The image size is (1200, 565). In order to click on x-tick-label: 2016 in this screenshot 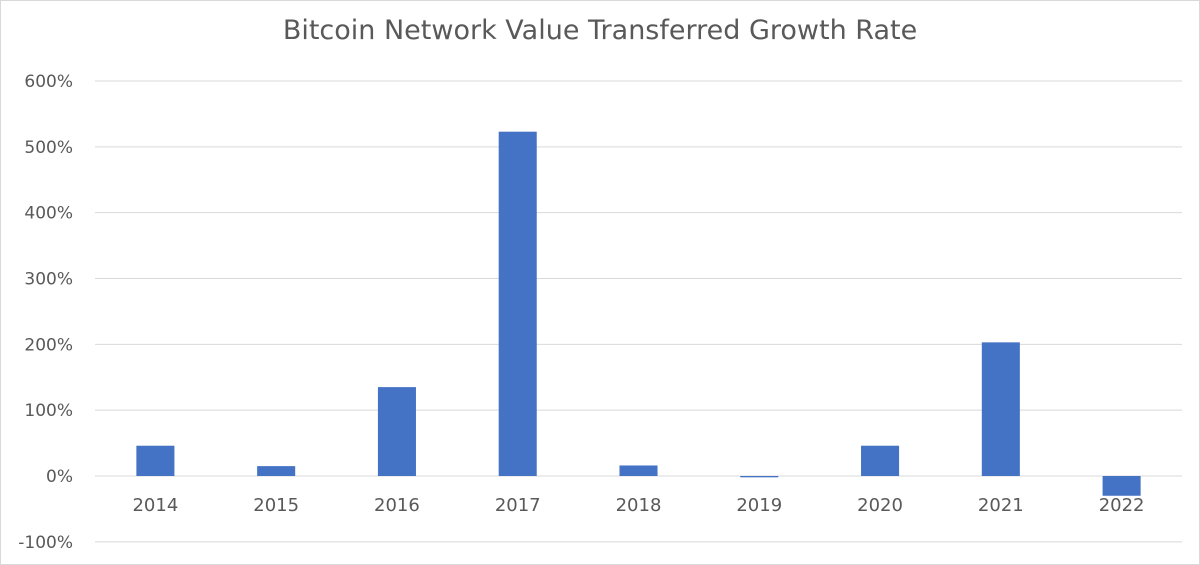, I will do `click(397, 505)`.